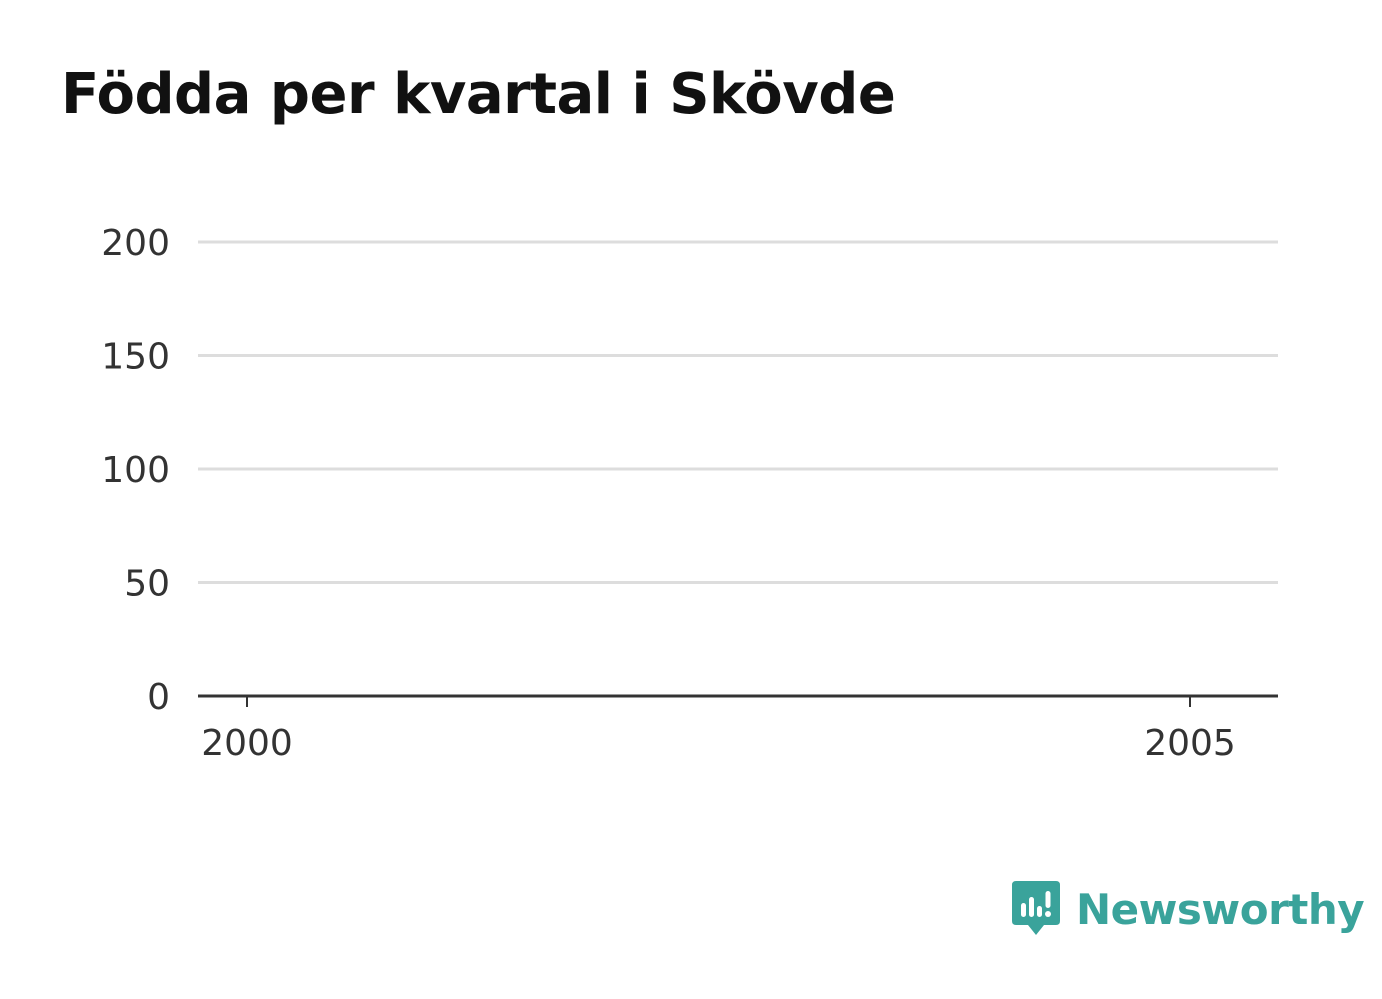 Image resolution: width=1382 pixels, height=999 pixels. I want to click on brand-logo: Newsworthy, so click(1187, 909).